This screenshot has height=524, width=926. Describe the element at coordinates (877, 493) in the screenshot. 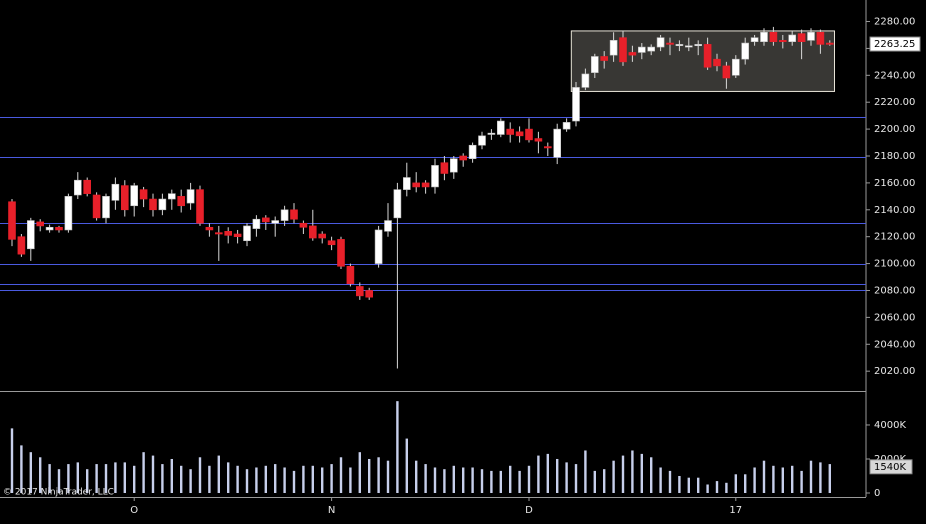

I see `y-tick-label: 0` at that location.